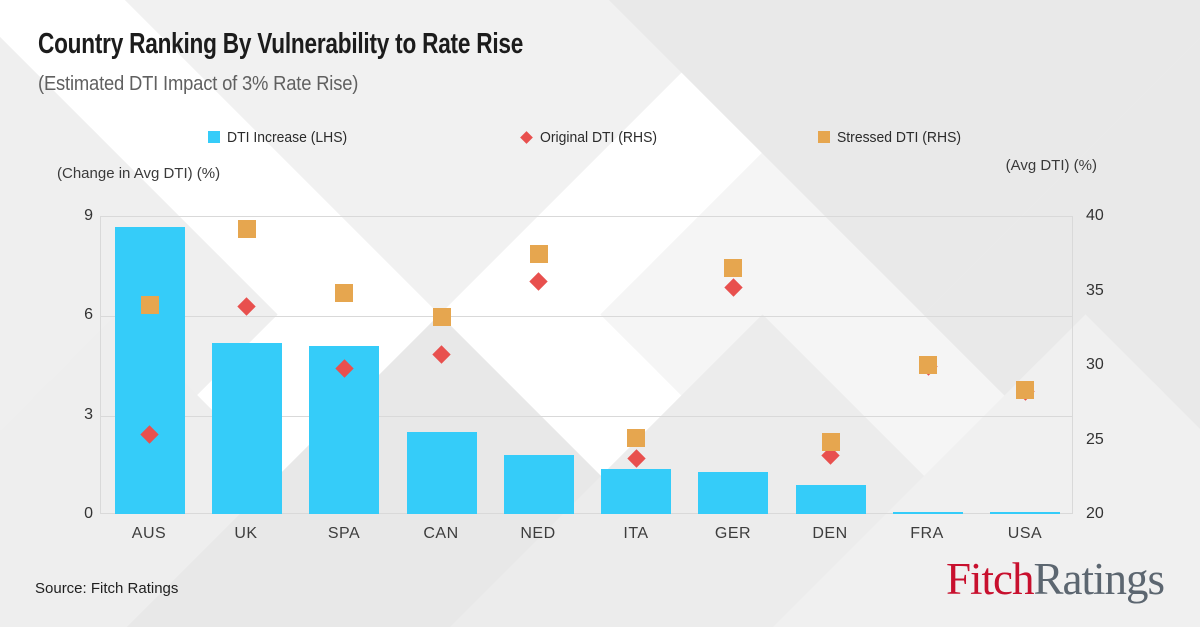 The width and height of the screenshot is (1200, 627). I want to click on original-dti-marker-uk, so click(246, 306).